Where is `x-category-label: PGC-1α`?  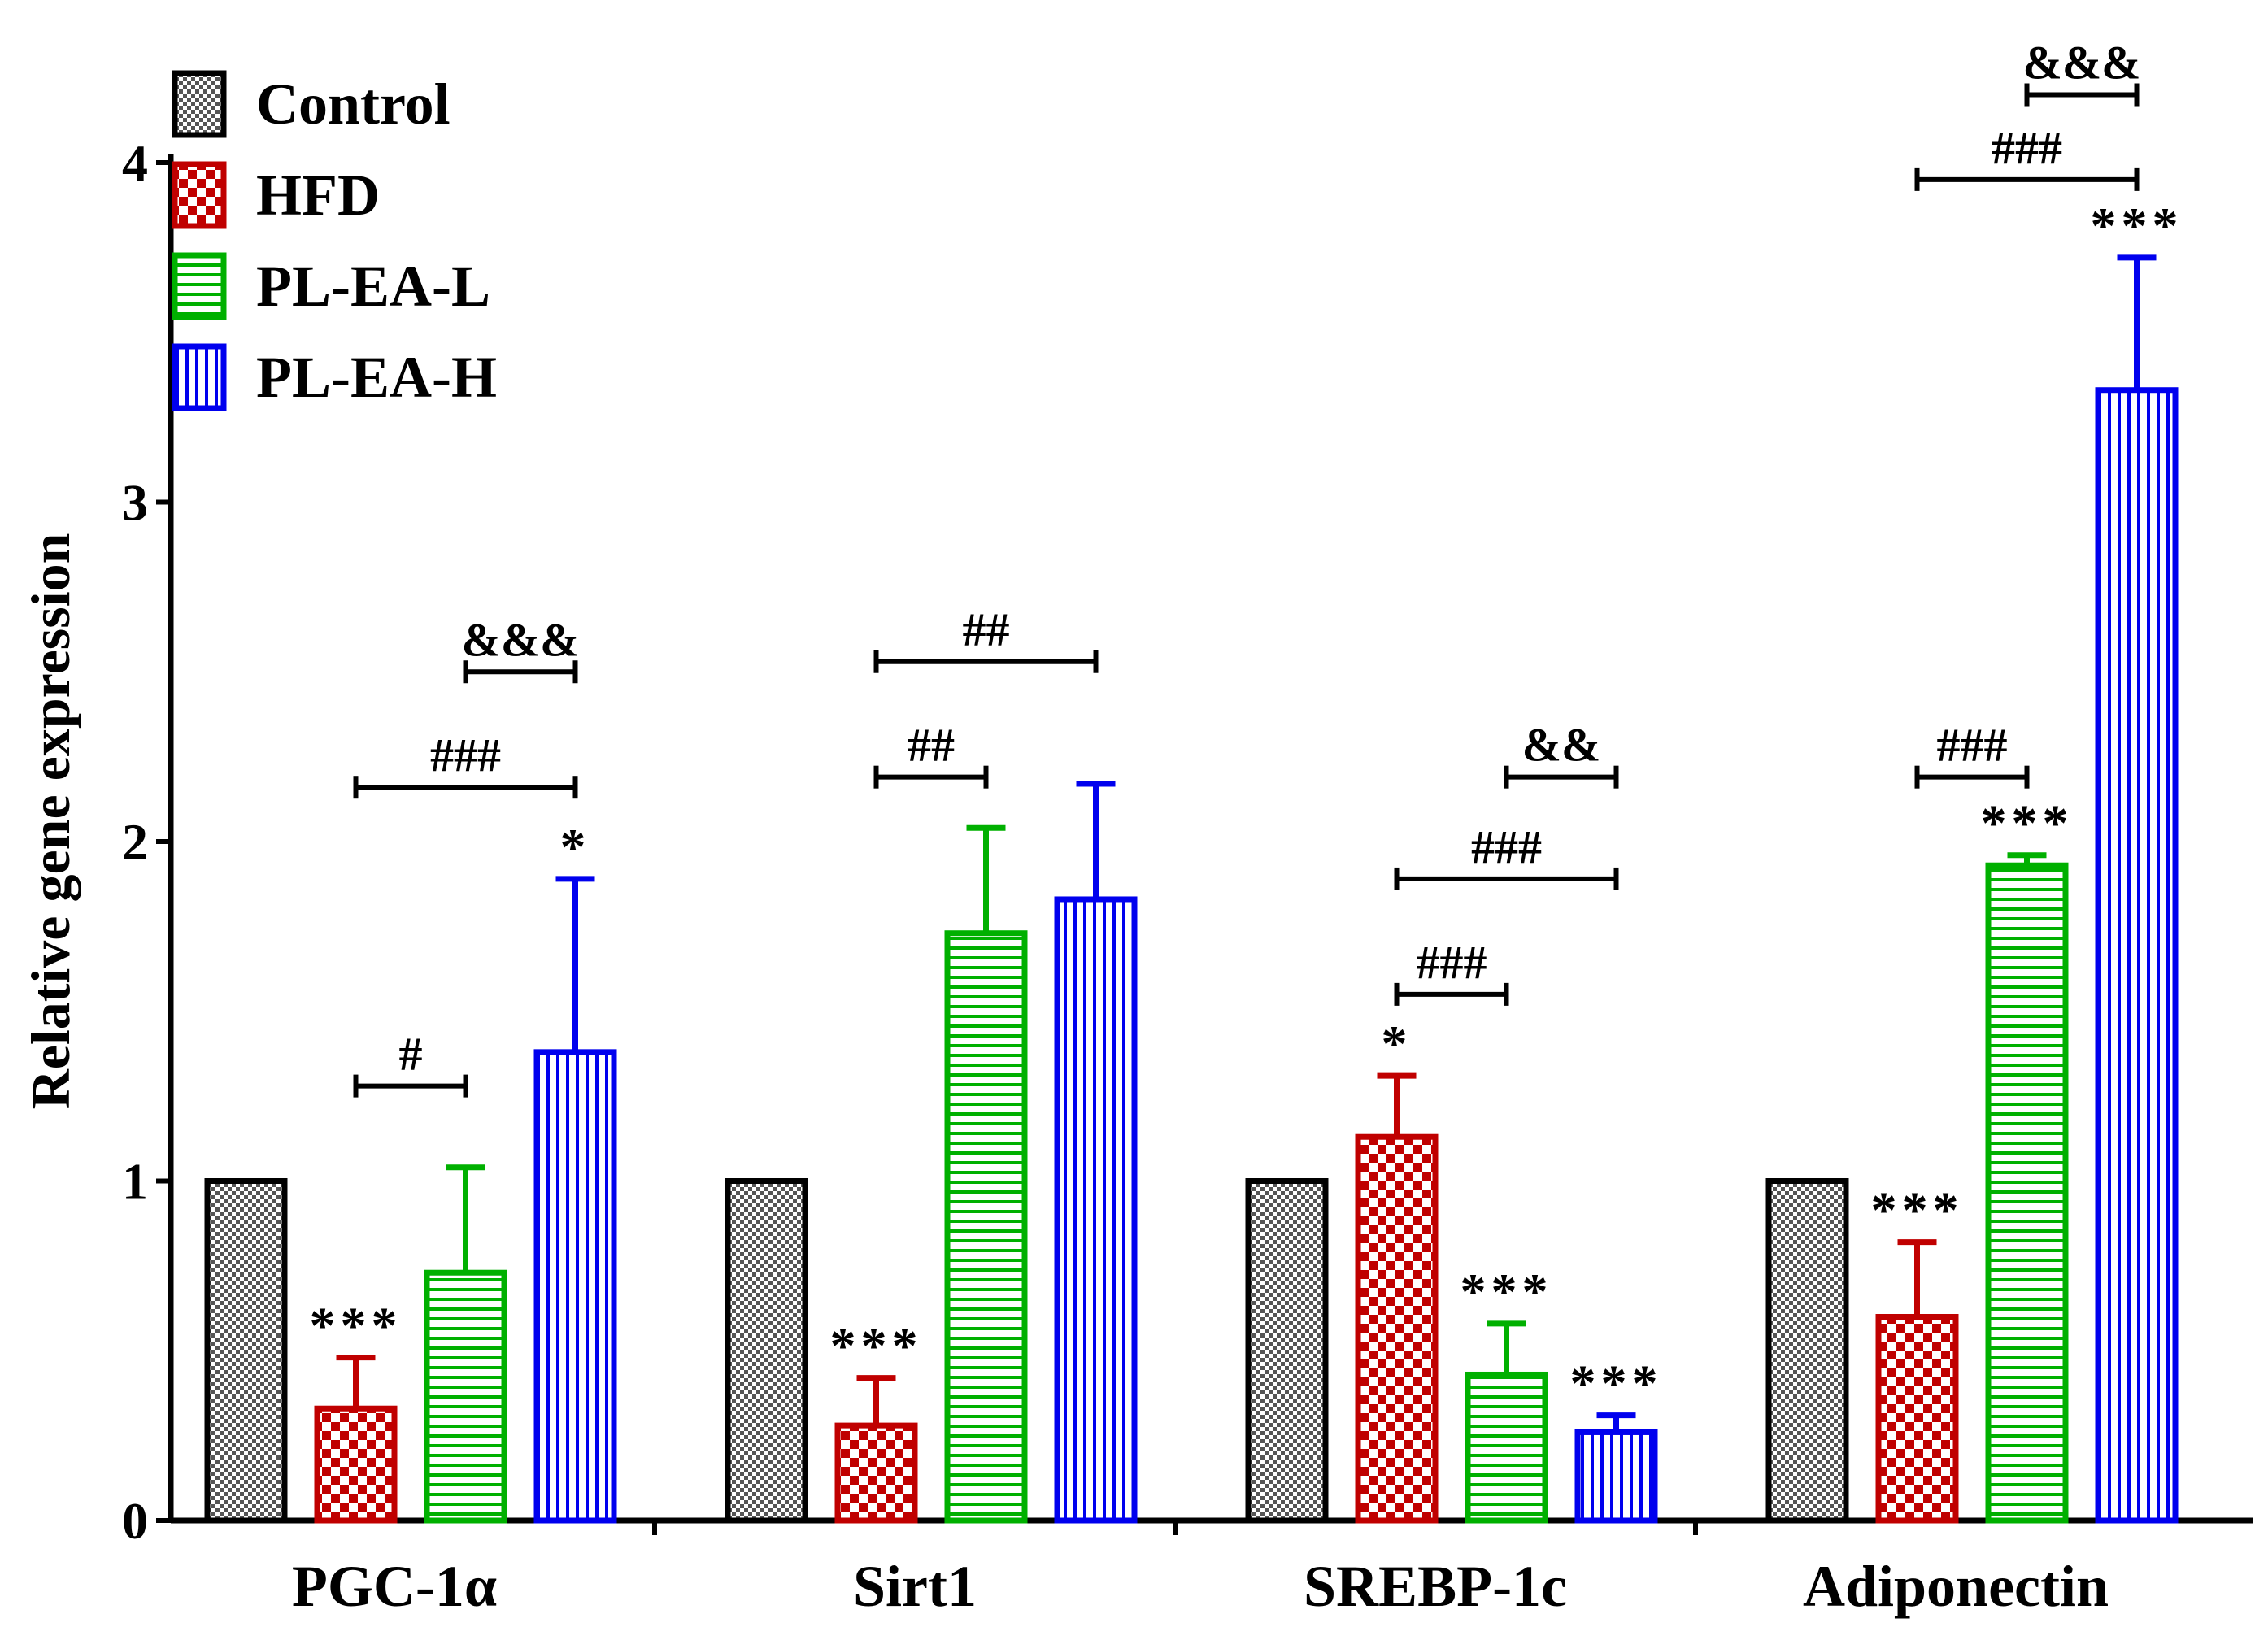 x-category-label: PGC-1α is located at coordinates (394, 1587).